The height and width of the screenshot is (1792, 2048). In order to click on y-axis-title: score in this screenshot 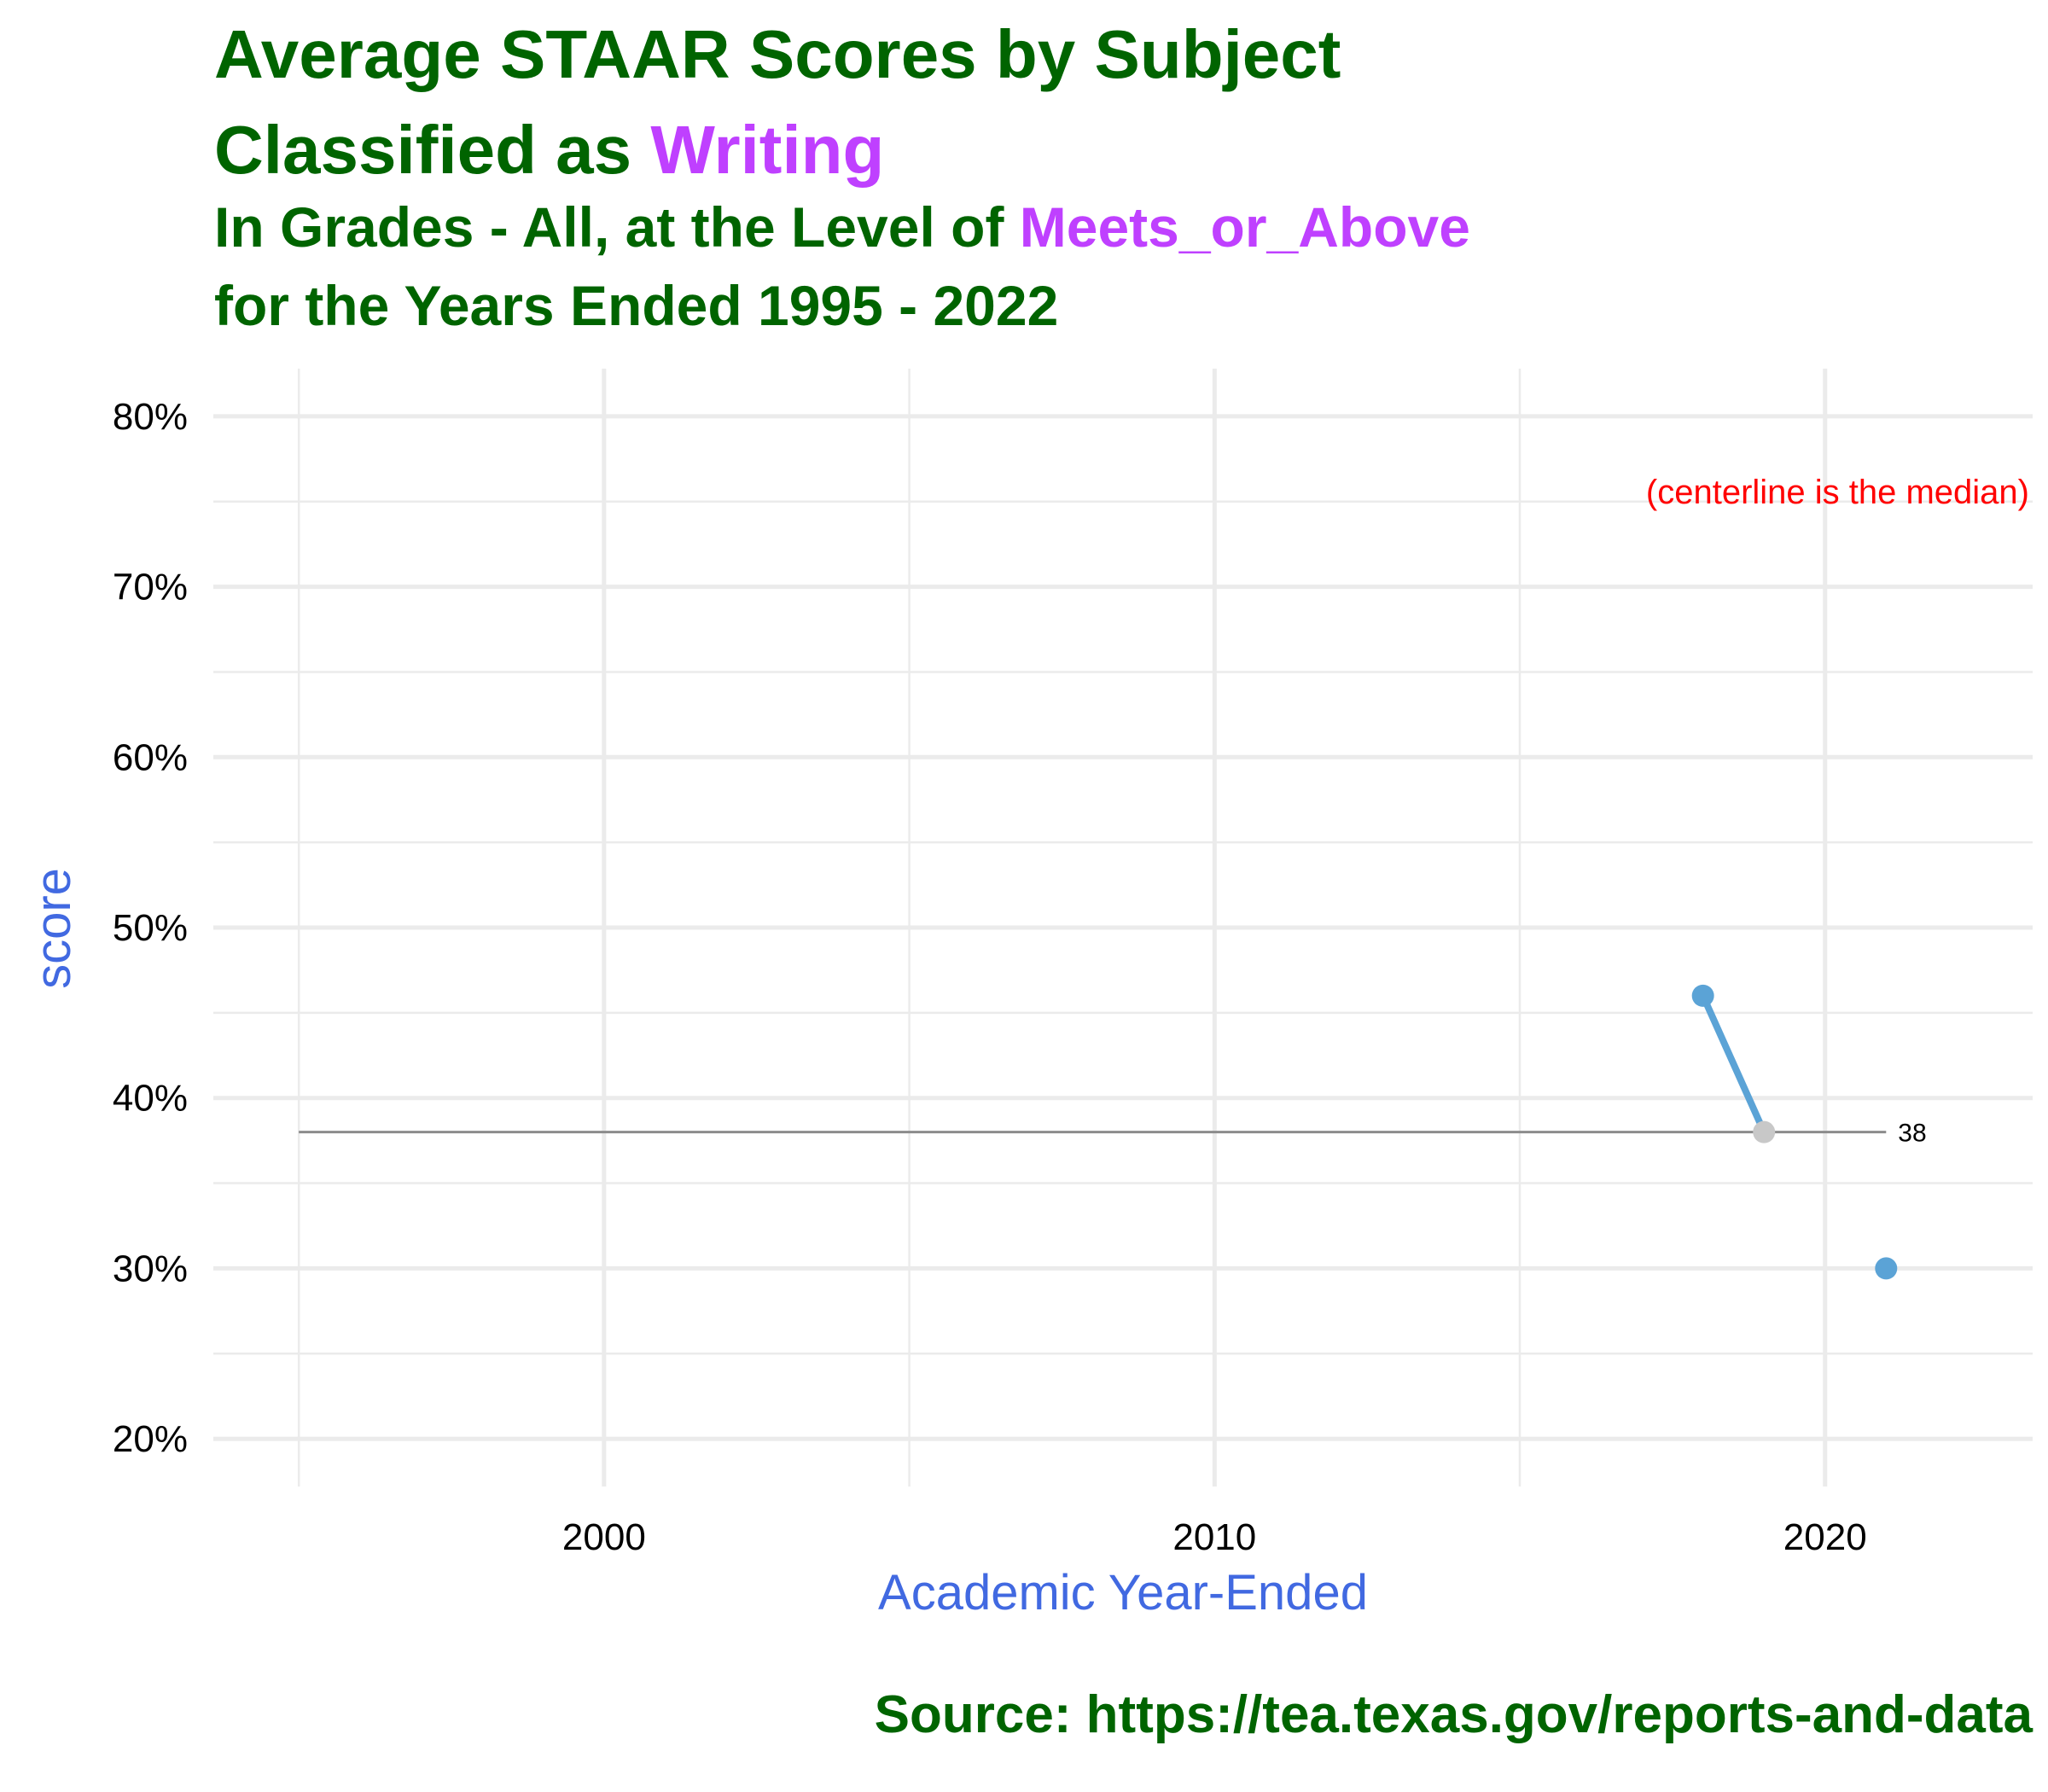, I will do `click(53, 929)`.